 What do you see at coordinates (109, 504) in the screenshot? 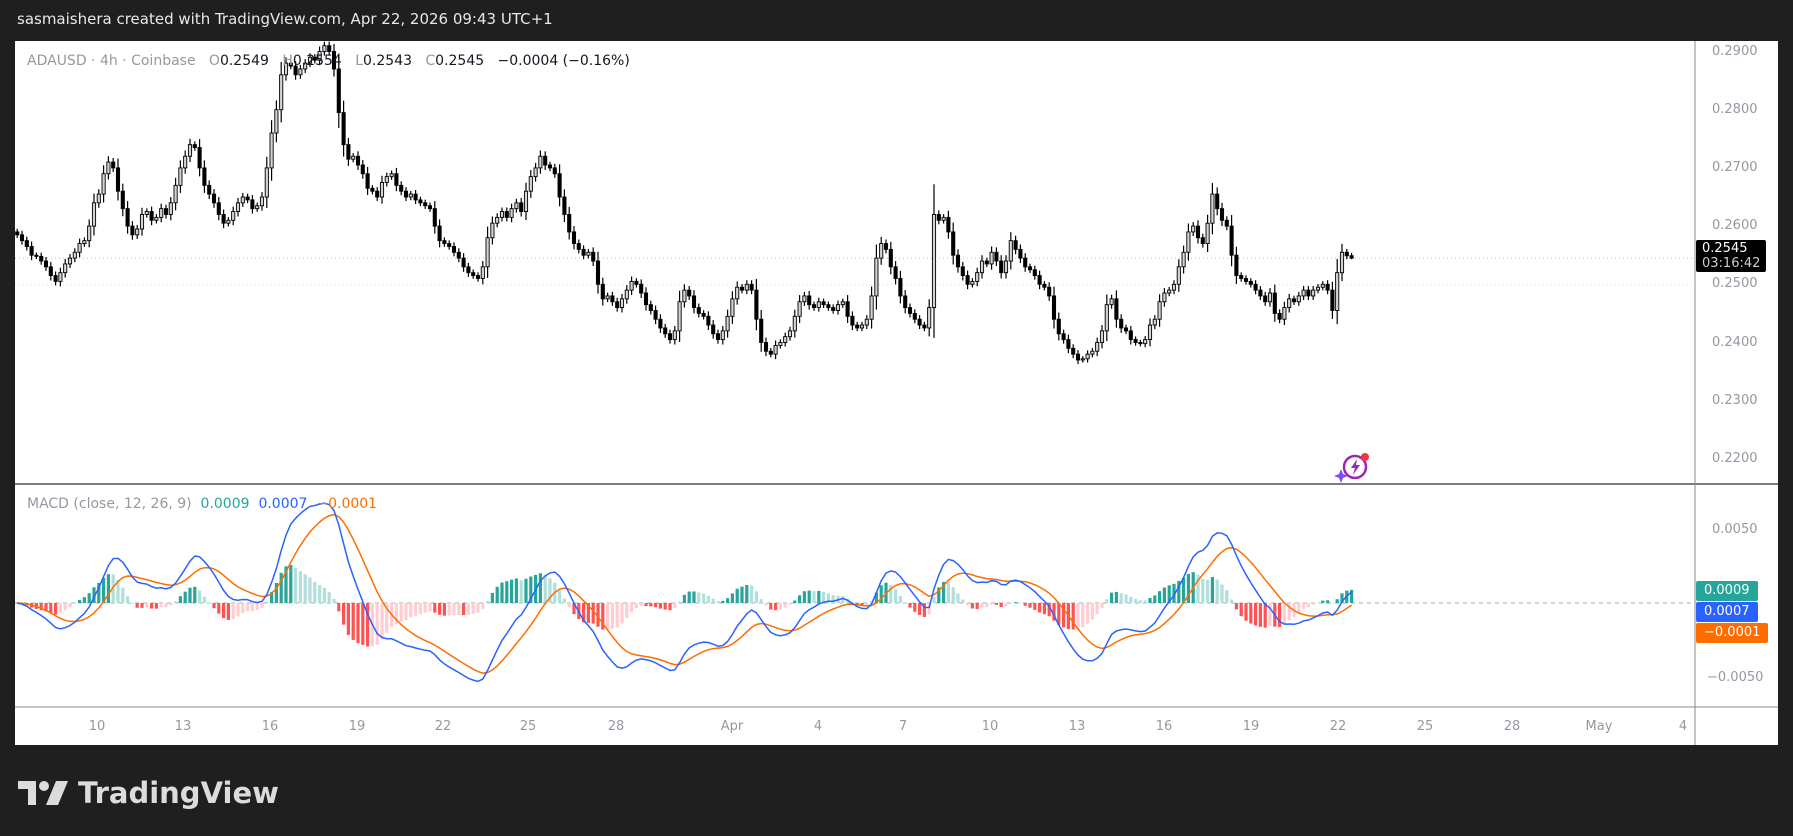
I see `macd-title: MACD (close, 12, 26, 9)` at bounding box center [109, 504].